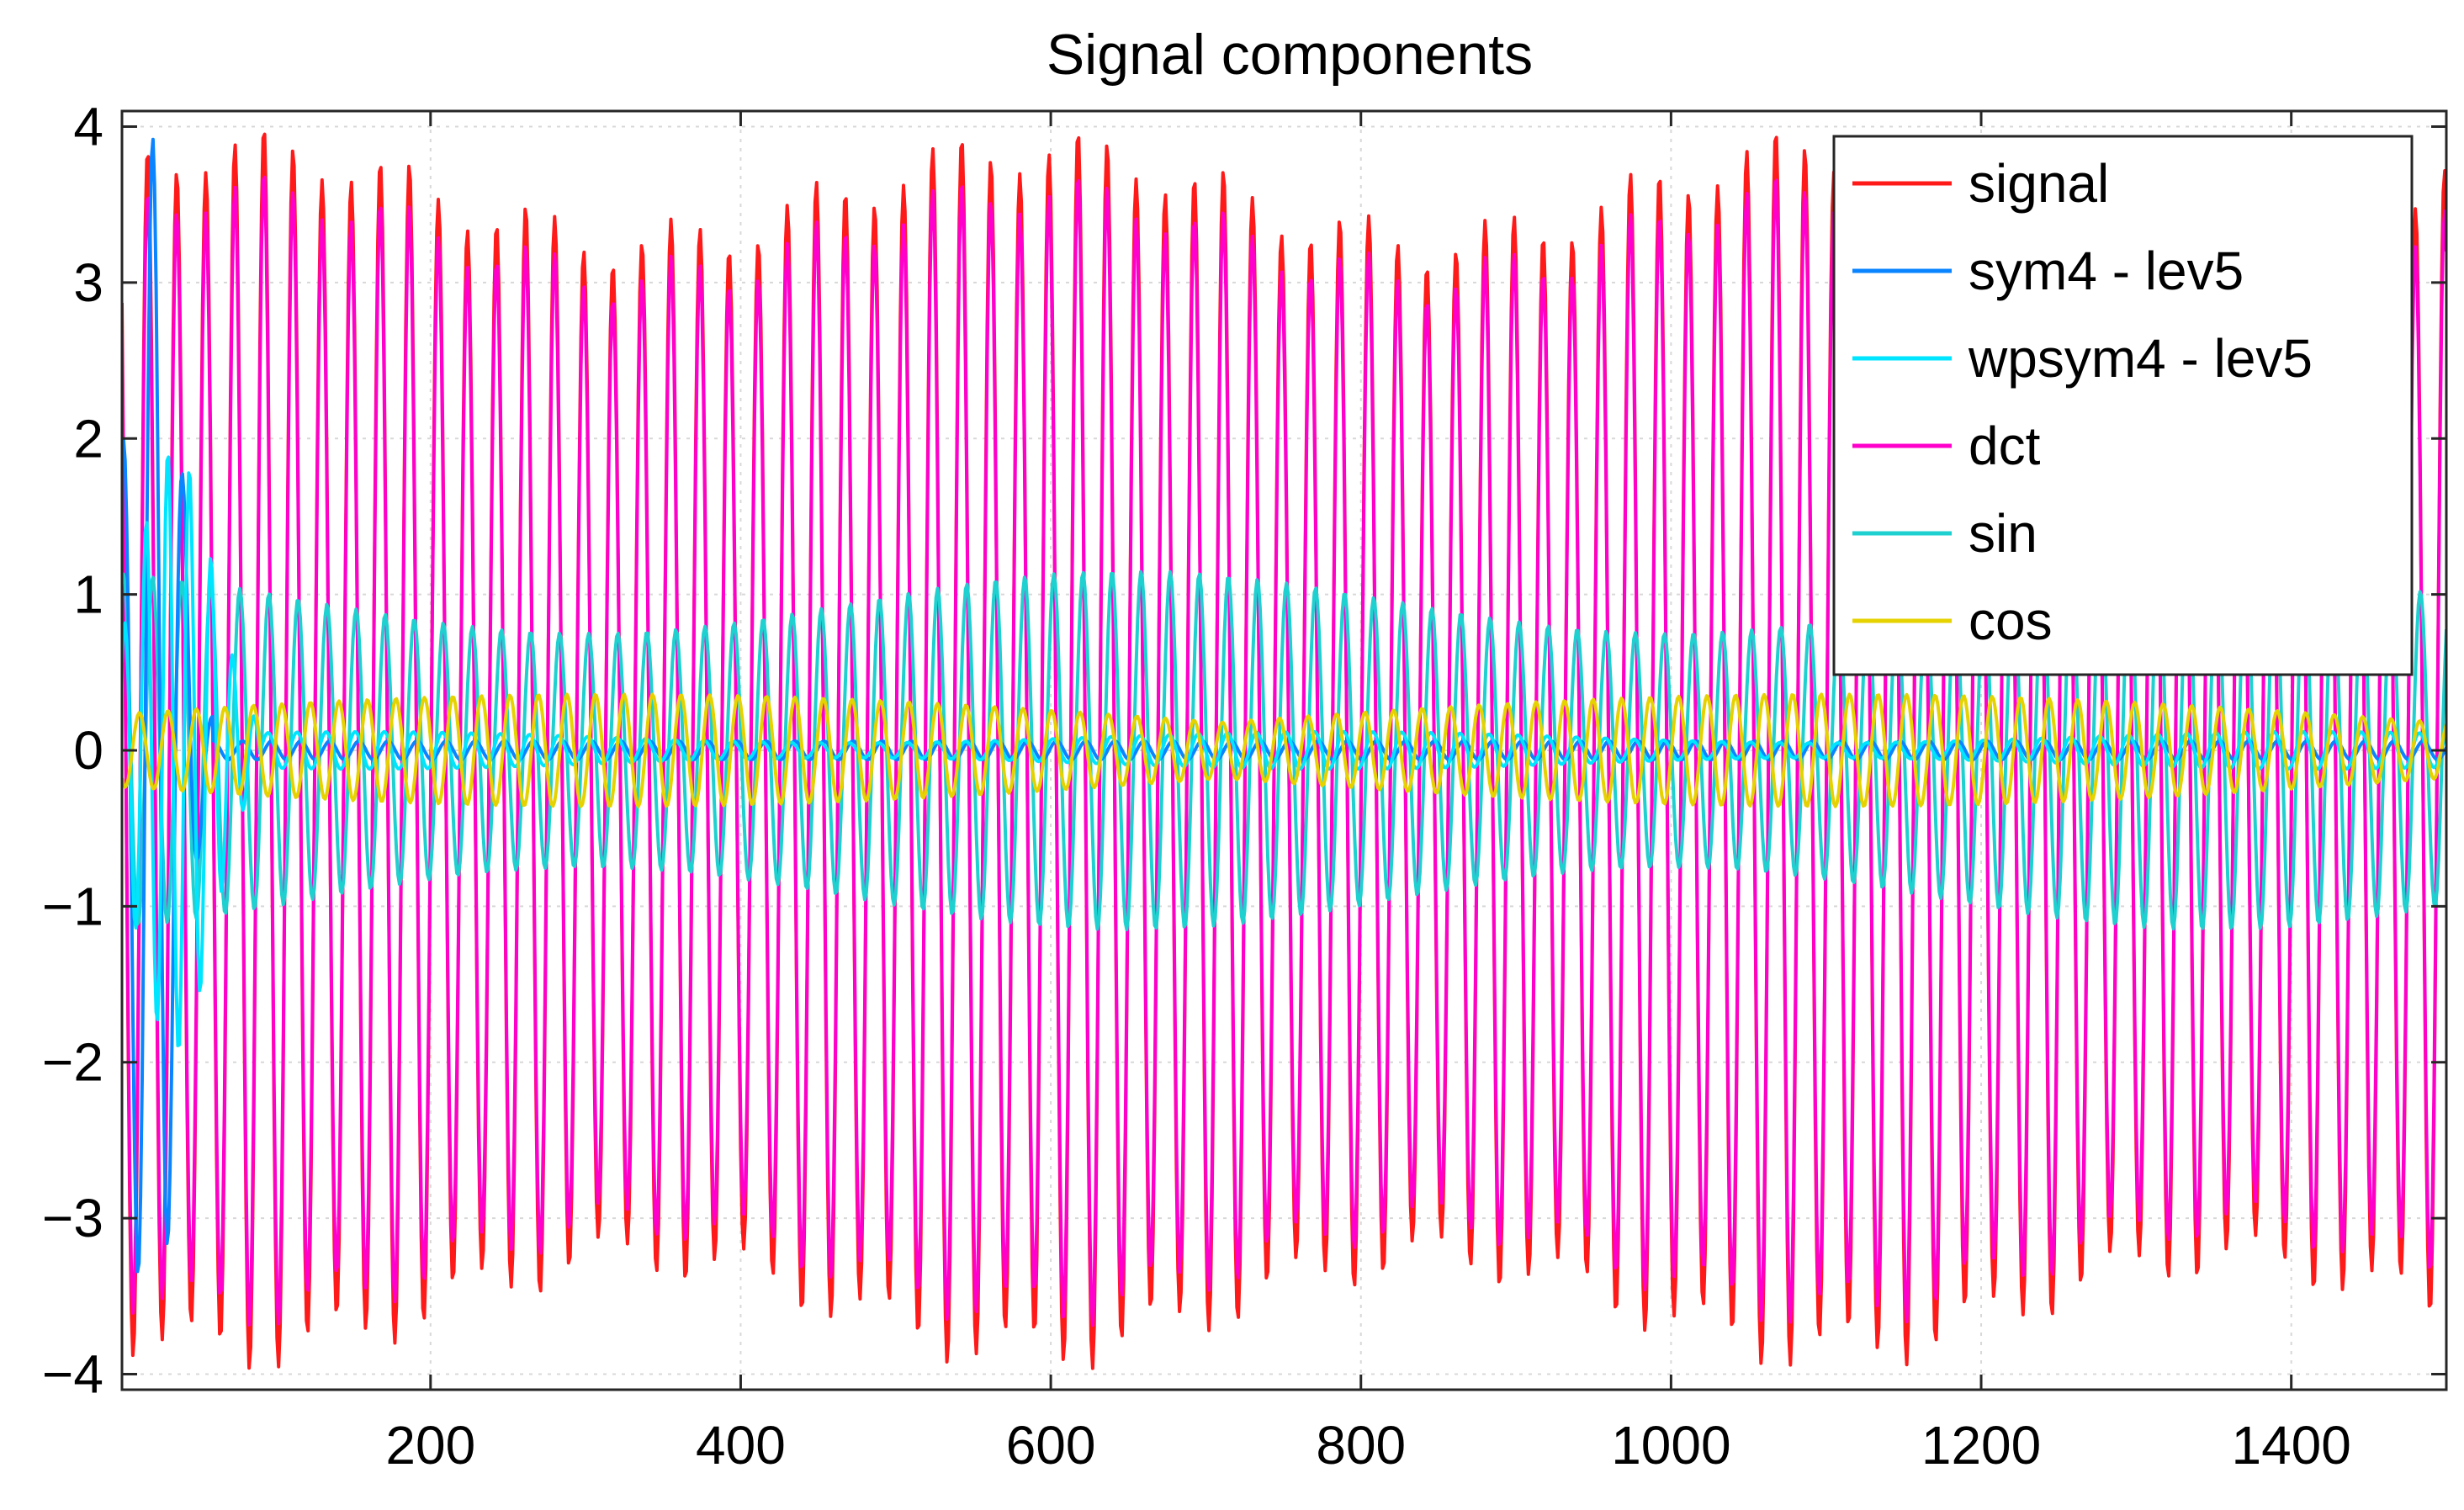  Describe the element at coordinates (72, 1062) in the screenshot. I see `y-tick-label: −2` at that location.